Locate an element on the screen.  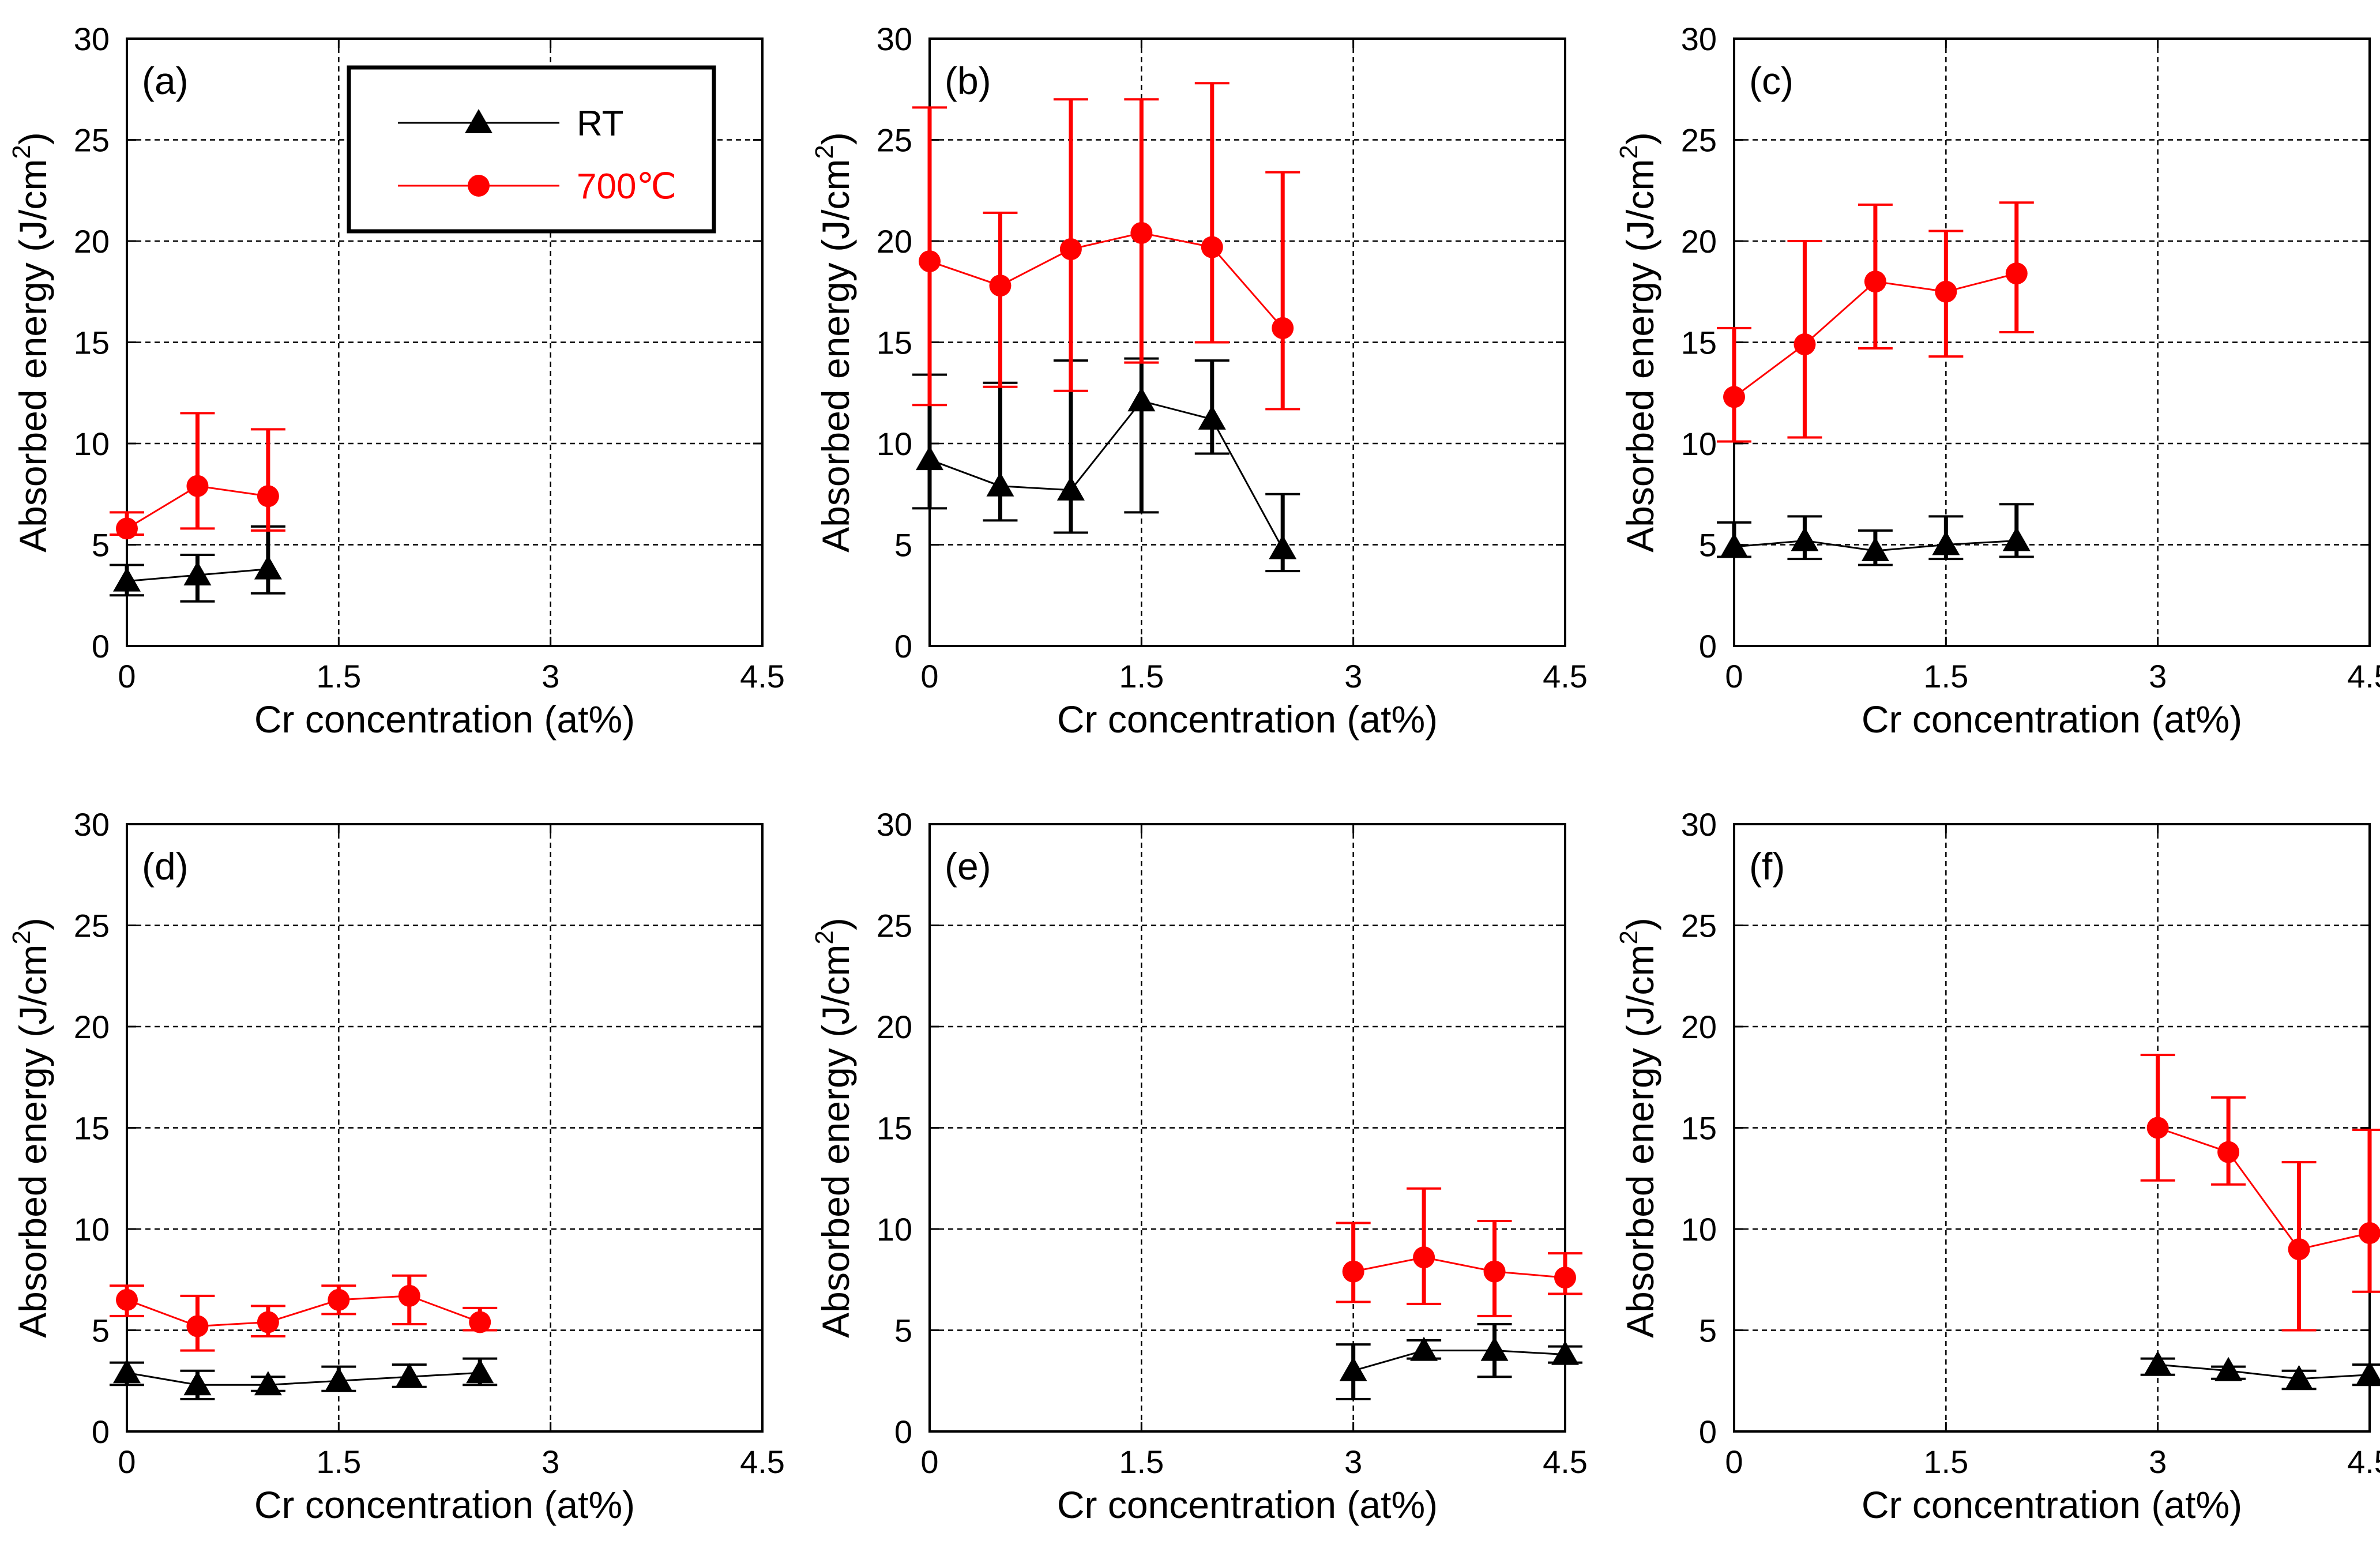
panel-label: (b) is located at coordinates (968, 80).